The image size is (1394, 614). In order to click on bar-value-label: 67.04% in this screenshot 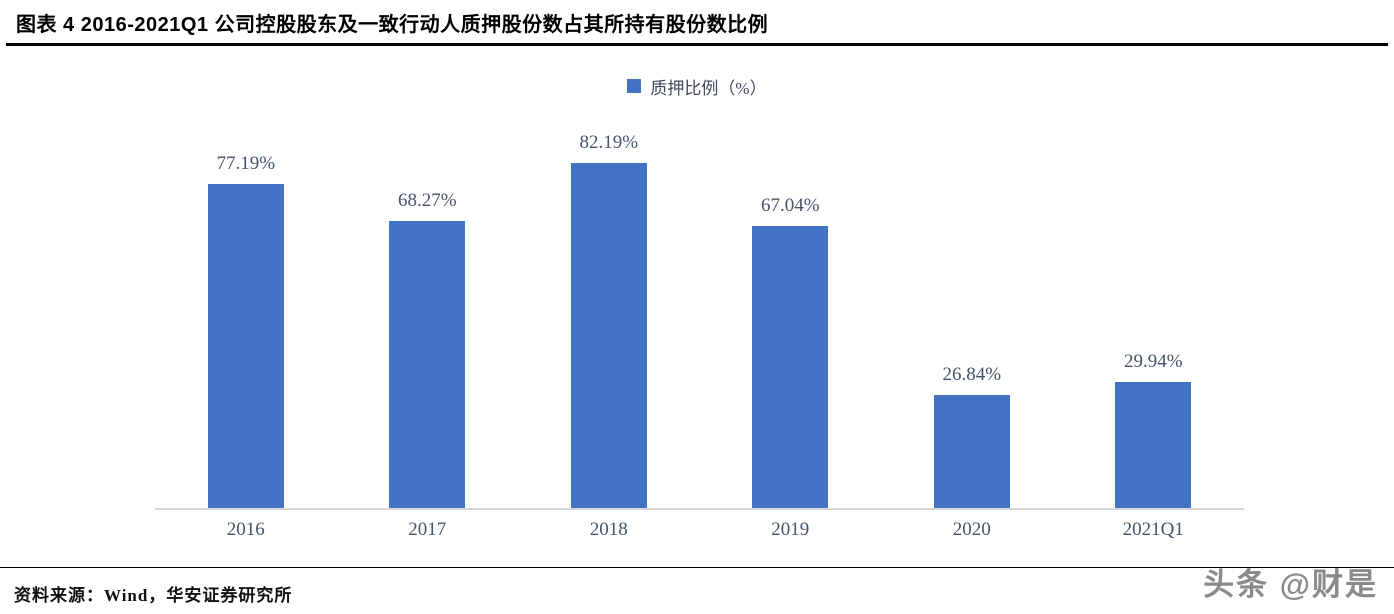, I will do `click(790, 205)`.